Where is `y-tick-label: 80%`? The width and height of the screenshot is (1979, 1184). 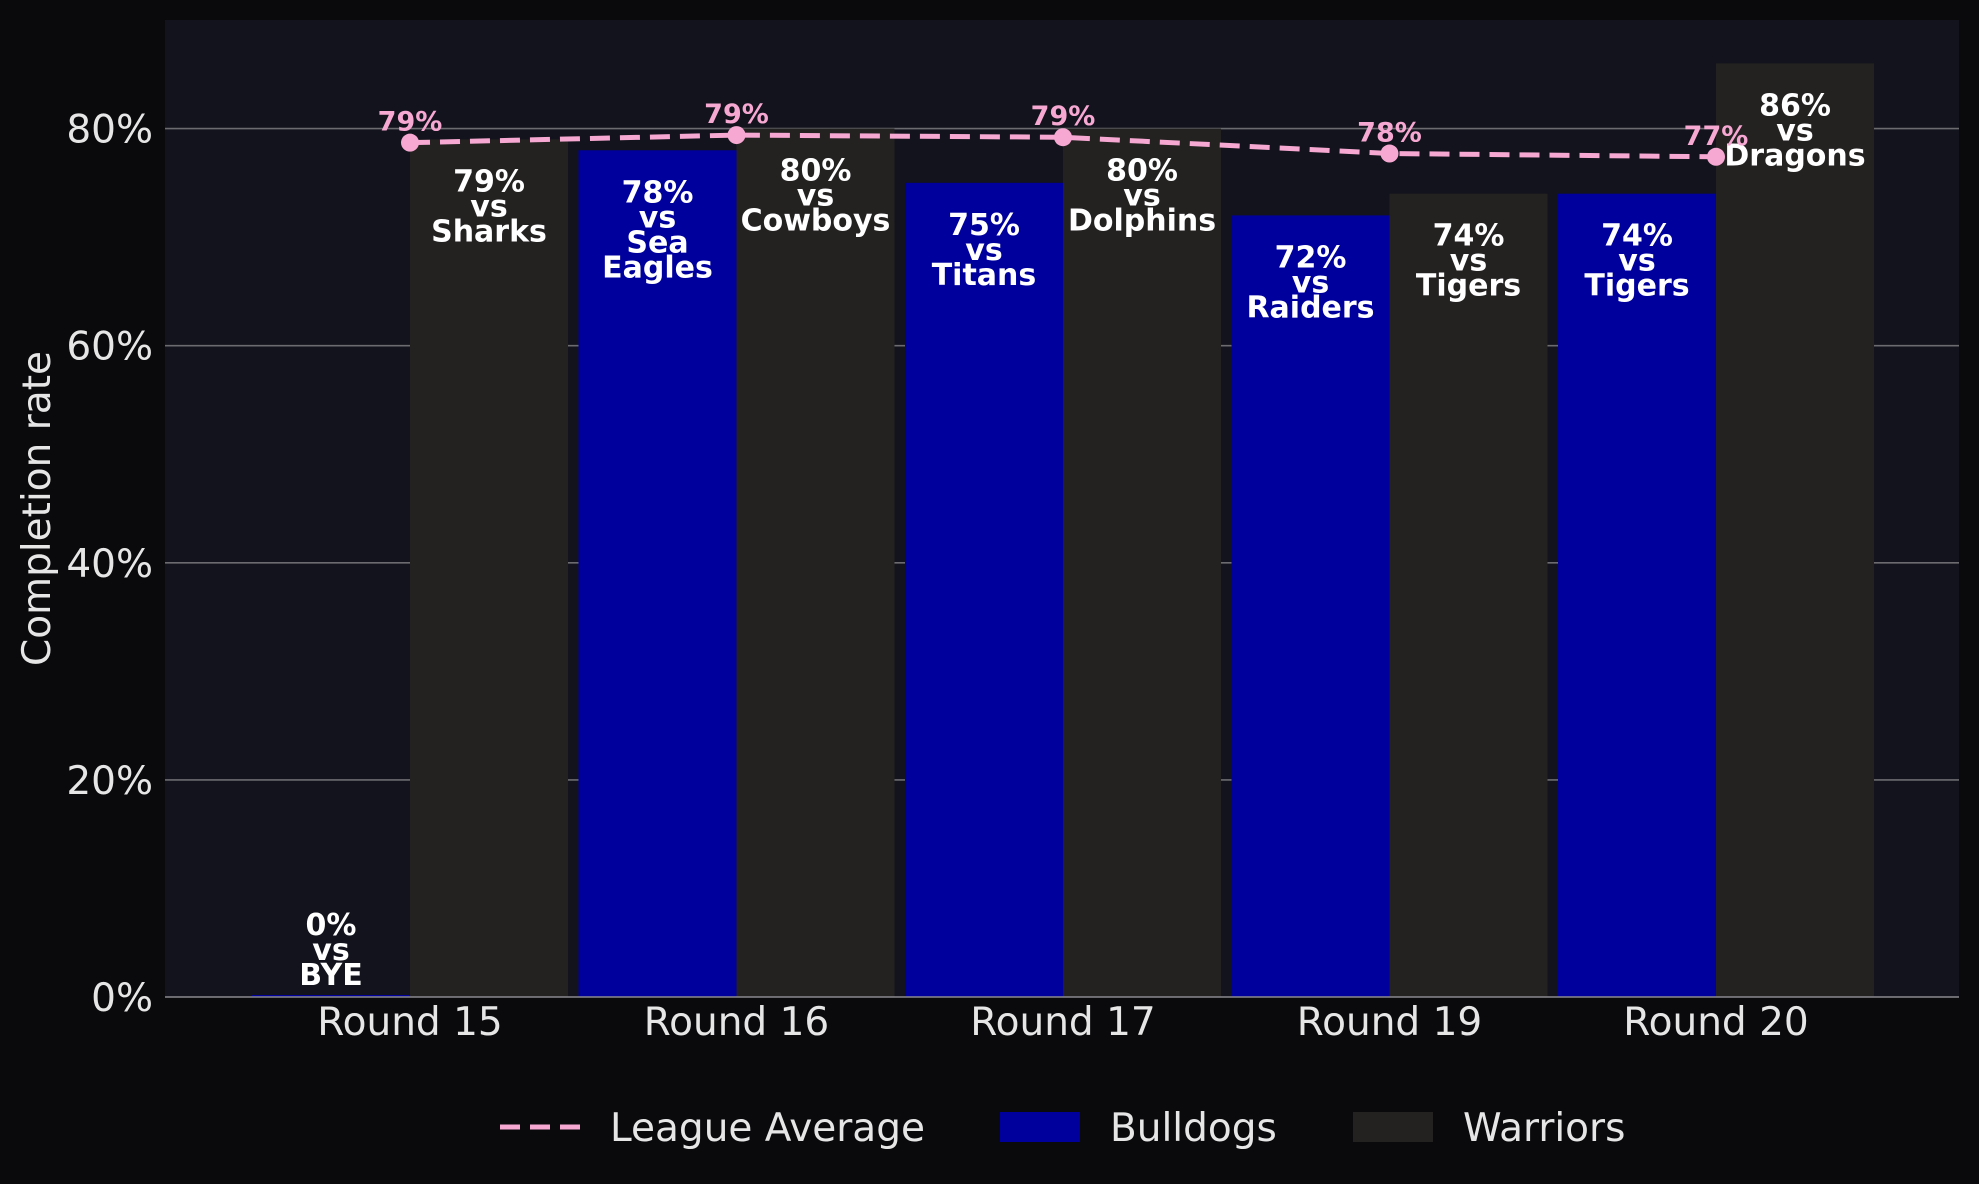 y-tick-label: 80% is located at coordinates (109, 130).